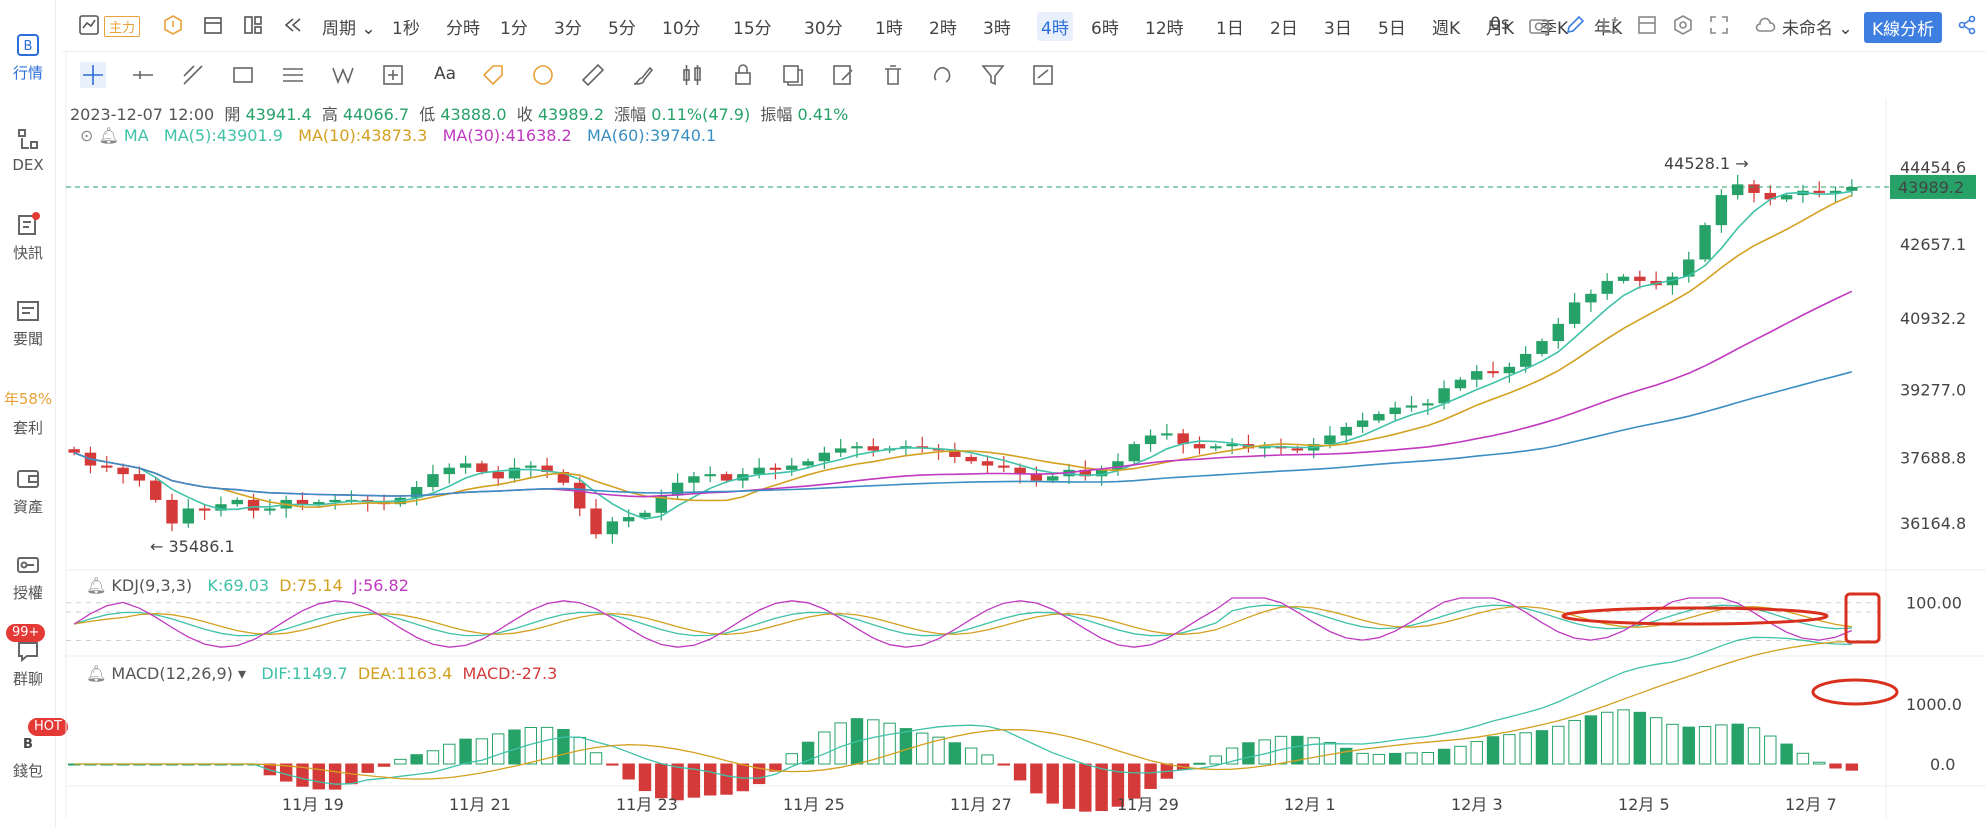 The image size is (1986, 828). What do you see at coordinates (1338, 29) in the screenshot?
I see `interval-16: 3日` at bounding box center [1338, 29].